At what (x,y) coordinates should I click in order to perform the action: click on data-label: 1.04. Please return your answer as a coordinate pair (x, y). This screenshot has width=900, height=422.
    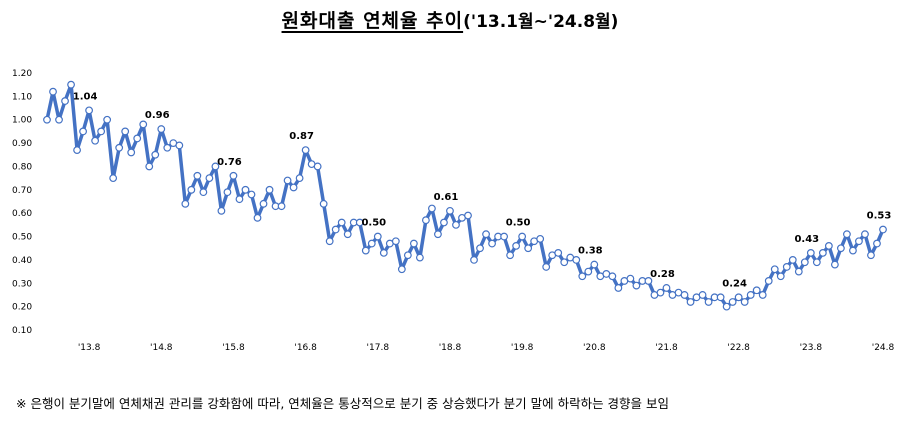
    Looking at the image, I should click on (85, 96).